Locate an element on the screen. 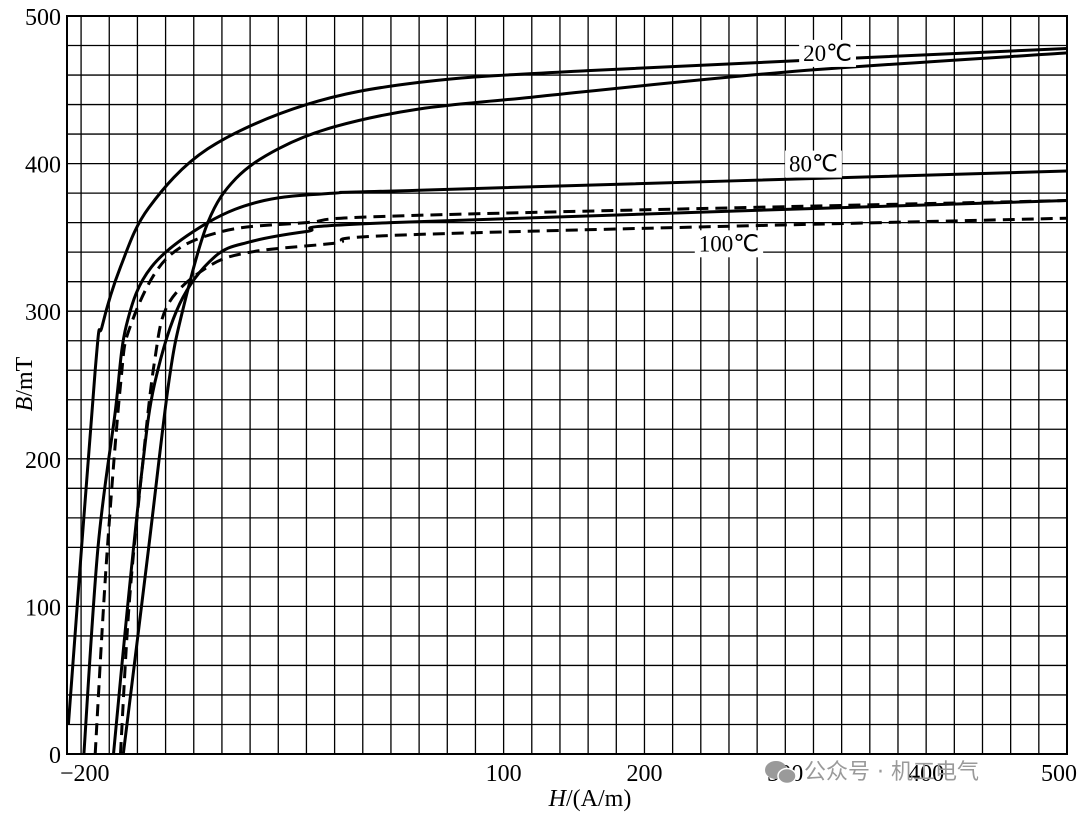 Image resolution: width=1080 pixels, height=817 pixels. y-axis-label: B/mT is located at coordinates (25, 383).